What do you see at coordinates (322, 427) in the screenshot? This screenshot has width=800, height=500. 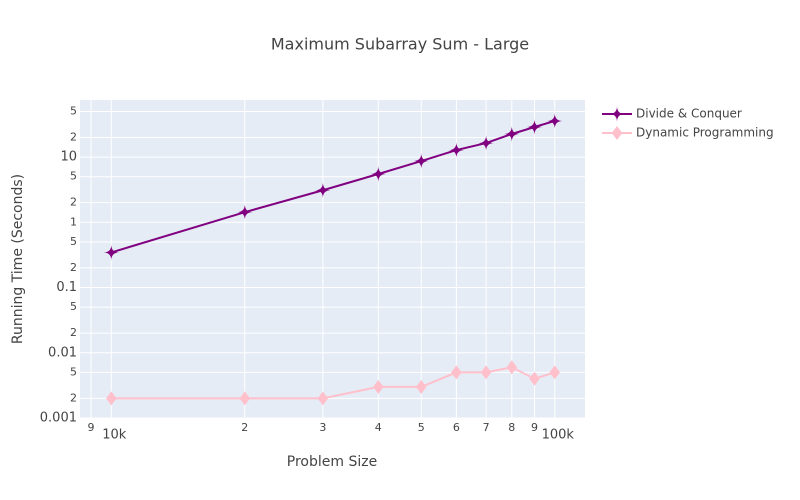 I see `x-tick-label: 3` at bounding box center [322, 427].